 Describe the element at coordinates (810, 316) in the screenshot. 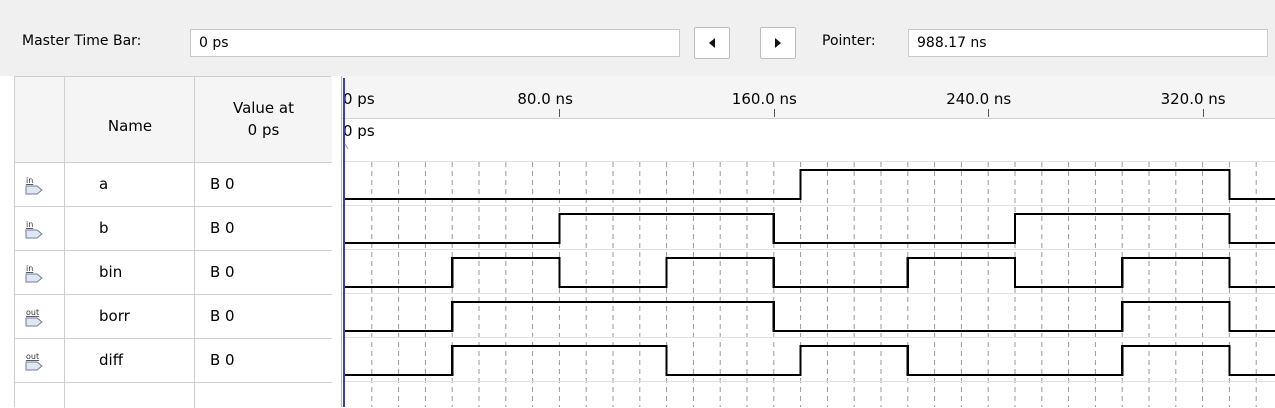

I see `waveform-borr` at that location.